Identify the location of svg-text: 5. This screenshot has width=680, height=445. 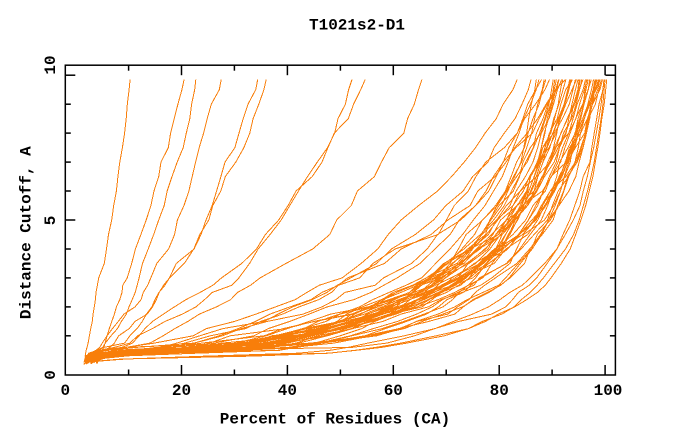
(51, 221).